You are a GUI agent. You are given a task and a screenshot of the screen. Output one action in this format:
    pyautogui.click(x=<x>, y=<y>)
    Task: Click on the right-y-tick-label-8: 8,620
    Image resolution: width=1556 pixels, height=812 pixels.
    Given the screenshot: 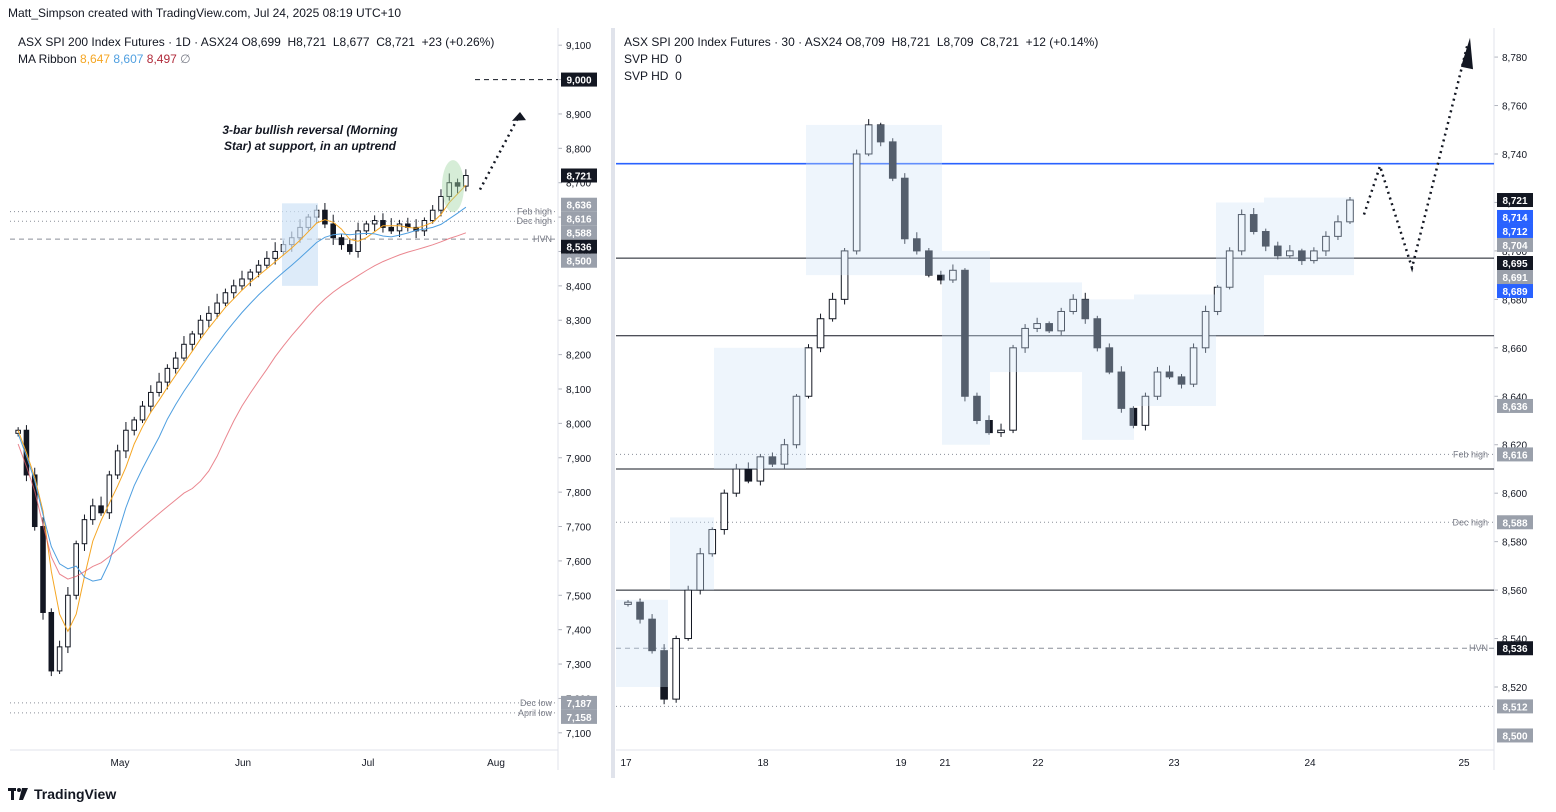 What is the action you would take?
    pyautogui.click(x=1514, y=446)
    